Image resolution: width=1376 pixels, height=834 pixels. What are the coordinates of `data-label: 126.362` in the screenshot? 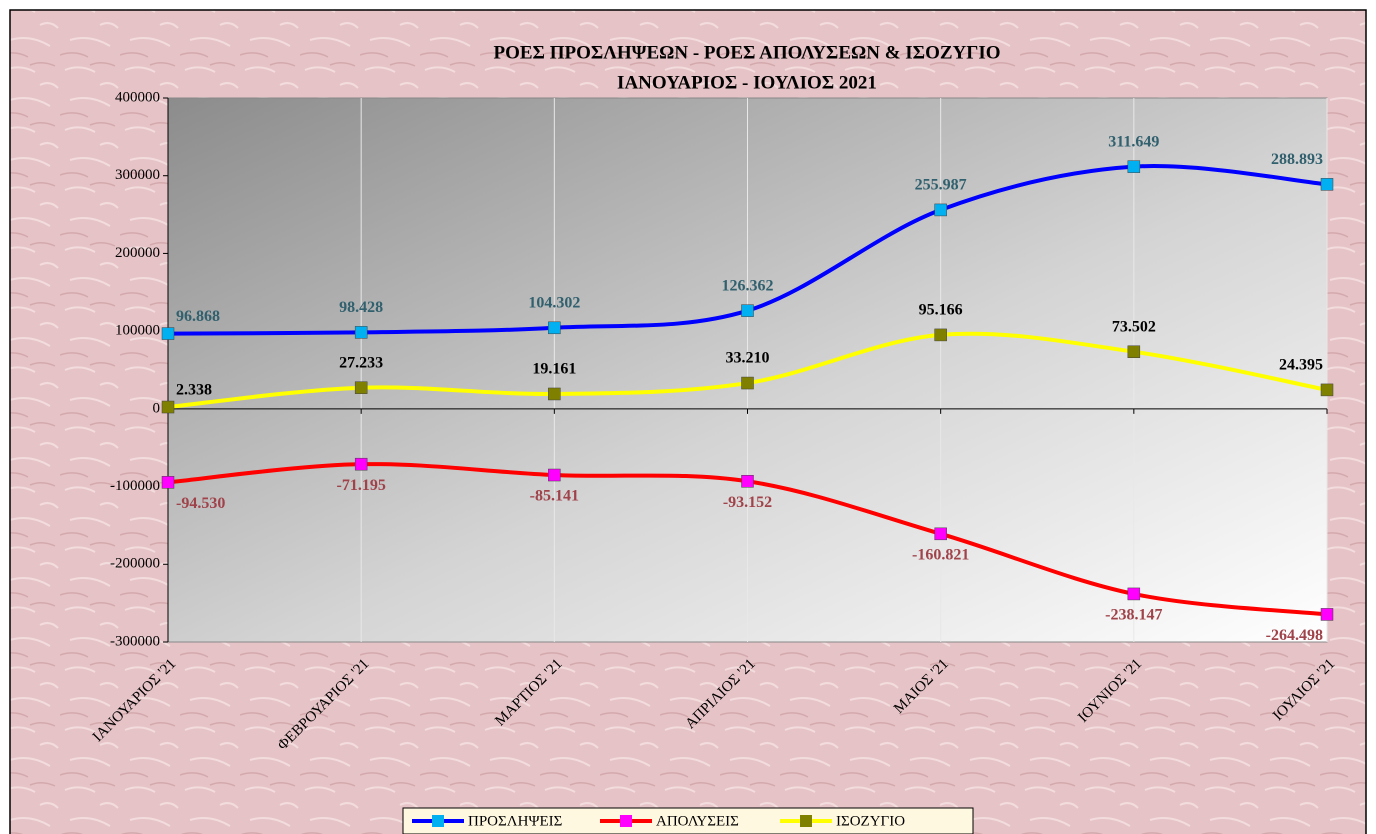 It's located at (748, 285).